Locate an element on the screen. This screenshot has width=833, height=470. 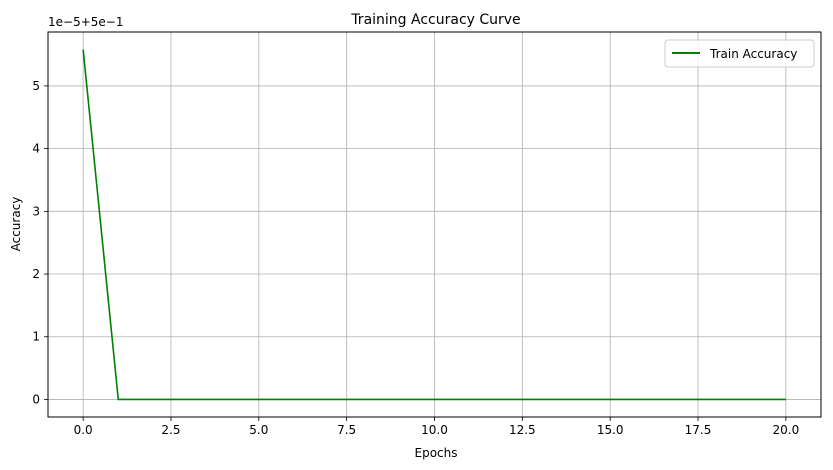
x-tick-label: 12.5 is located at coordinates (522, 430).